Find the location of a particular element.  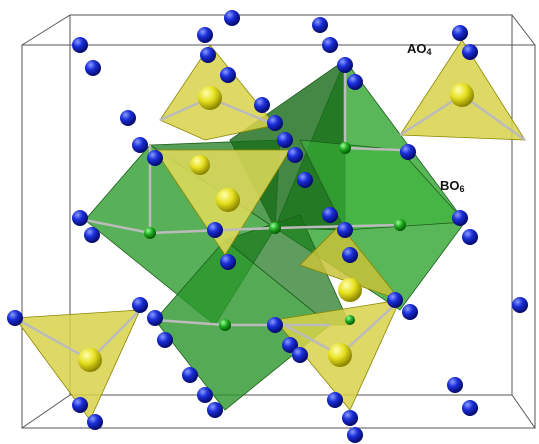

label-base: BO is located at coordinates (450, 185).